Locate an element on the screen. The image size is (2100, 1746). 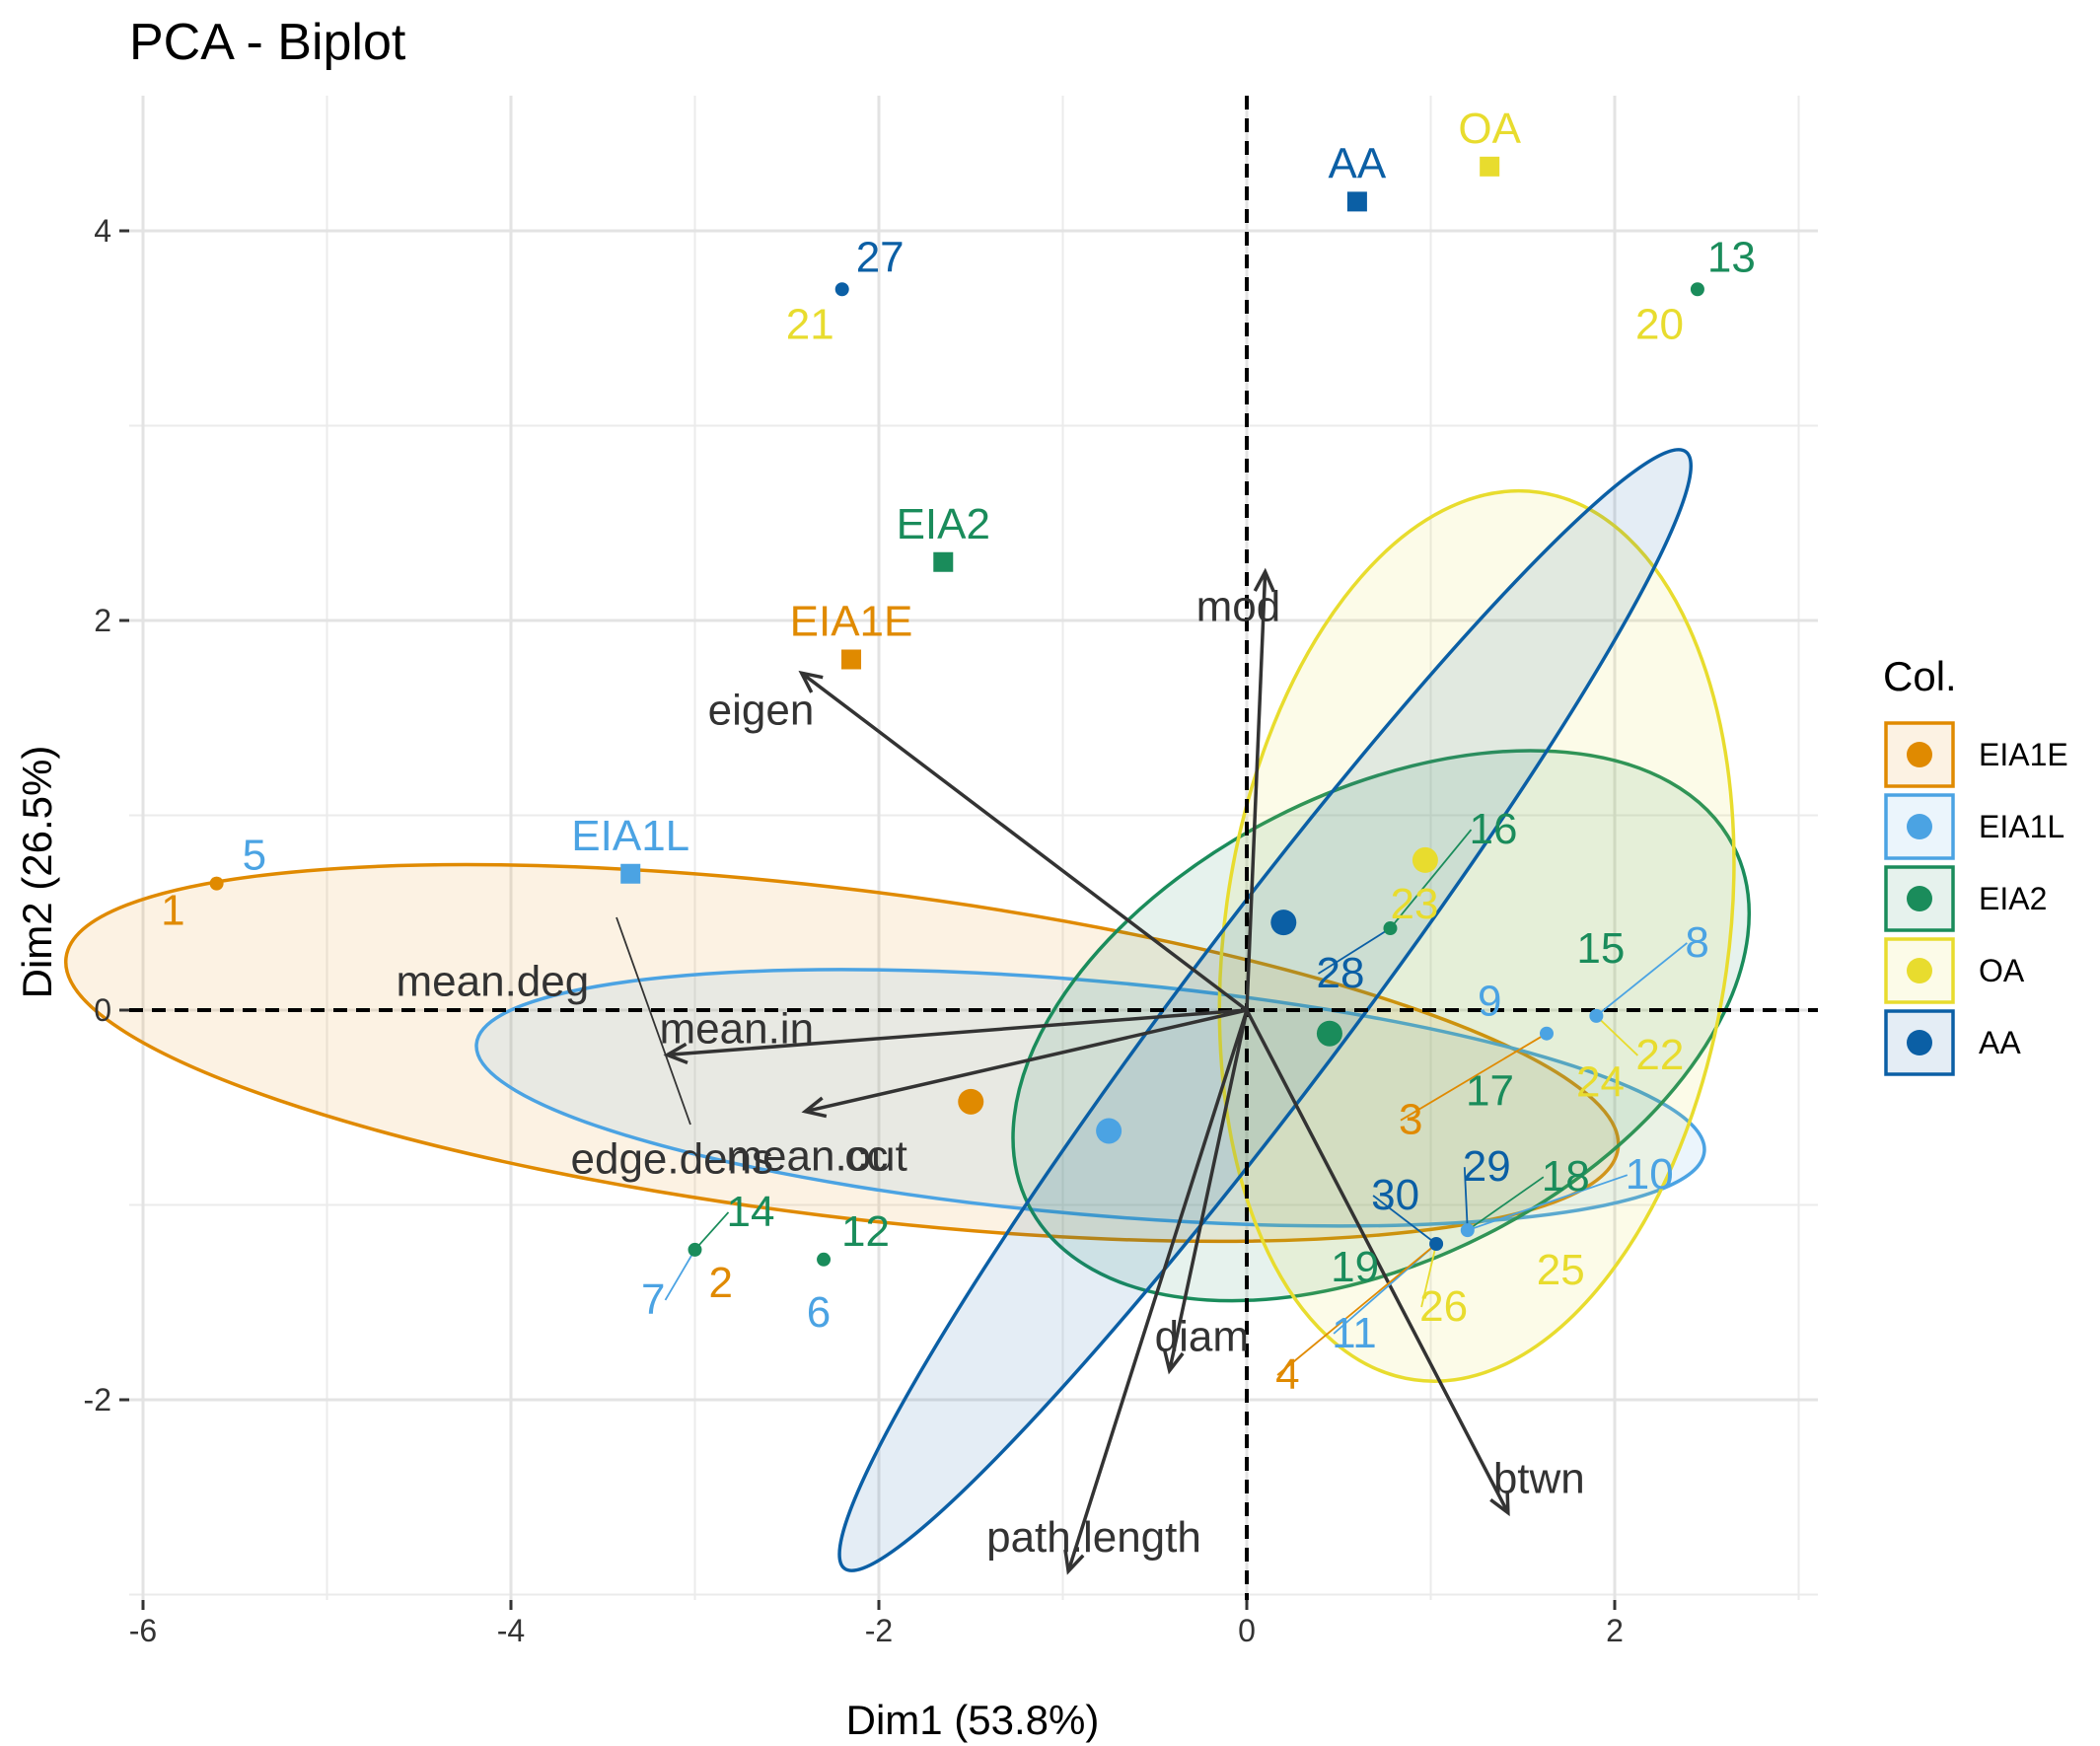
point-label-26: 26 is located at coordinates (1443, 1306).